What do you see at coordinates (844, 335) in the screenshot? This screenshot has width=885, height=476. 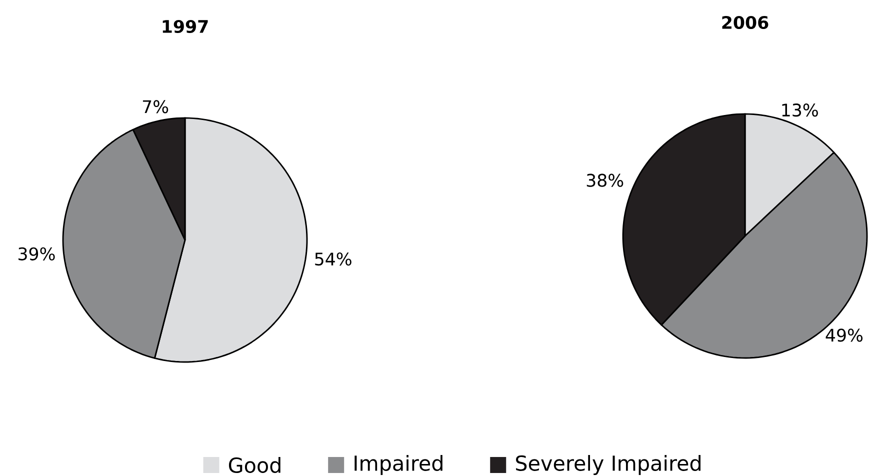 I see `data-label: 49%` at bounding box center [844, 335].